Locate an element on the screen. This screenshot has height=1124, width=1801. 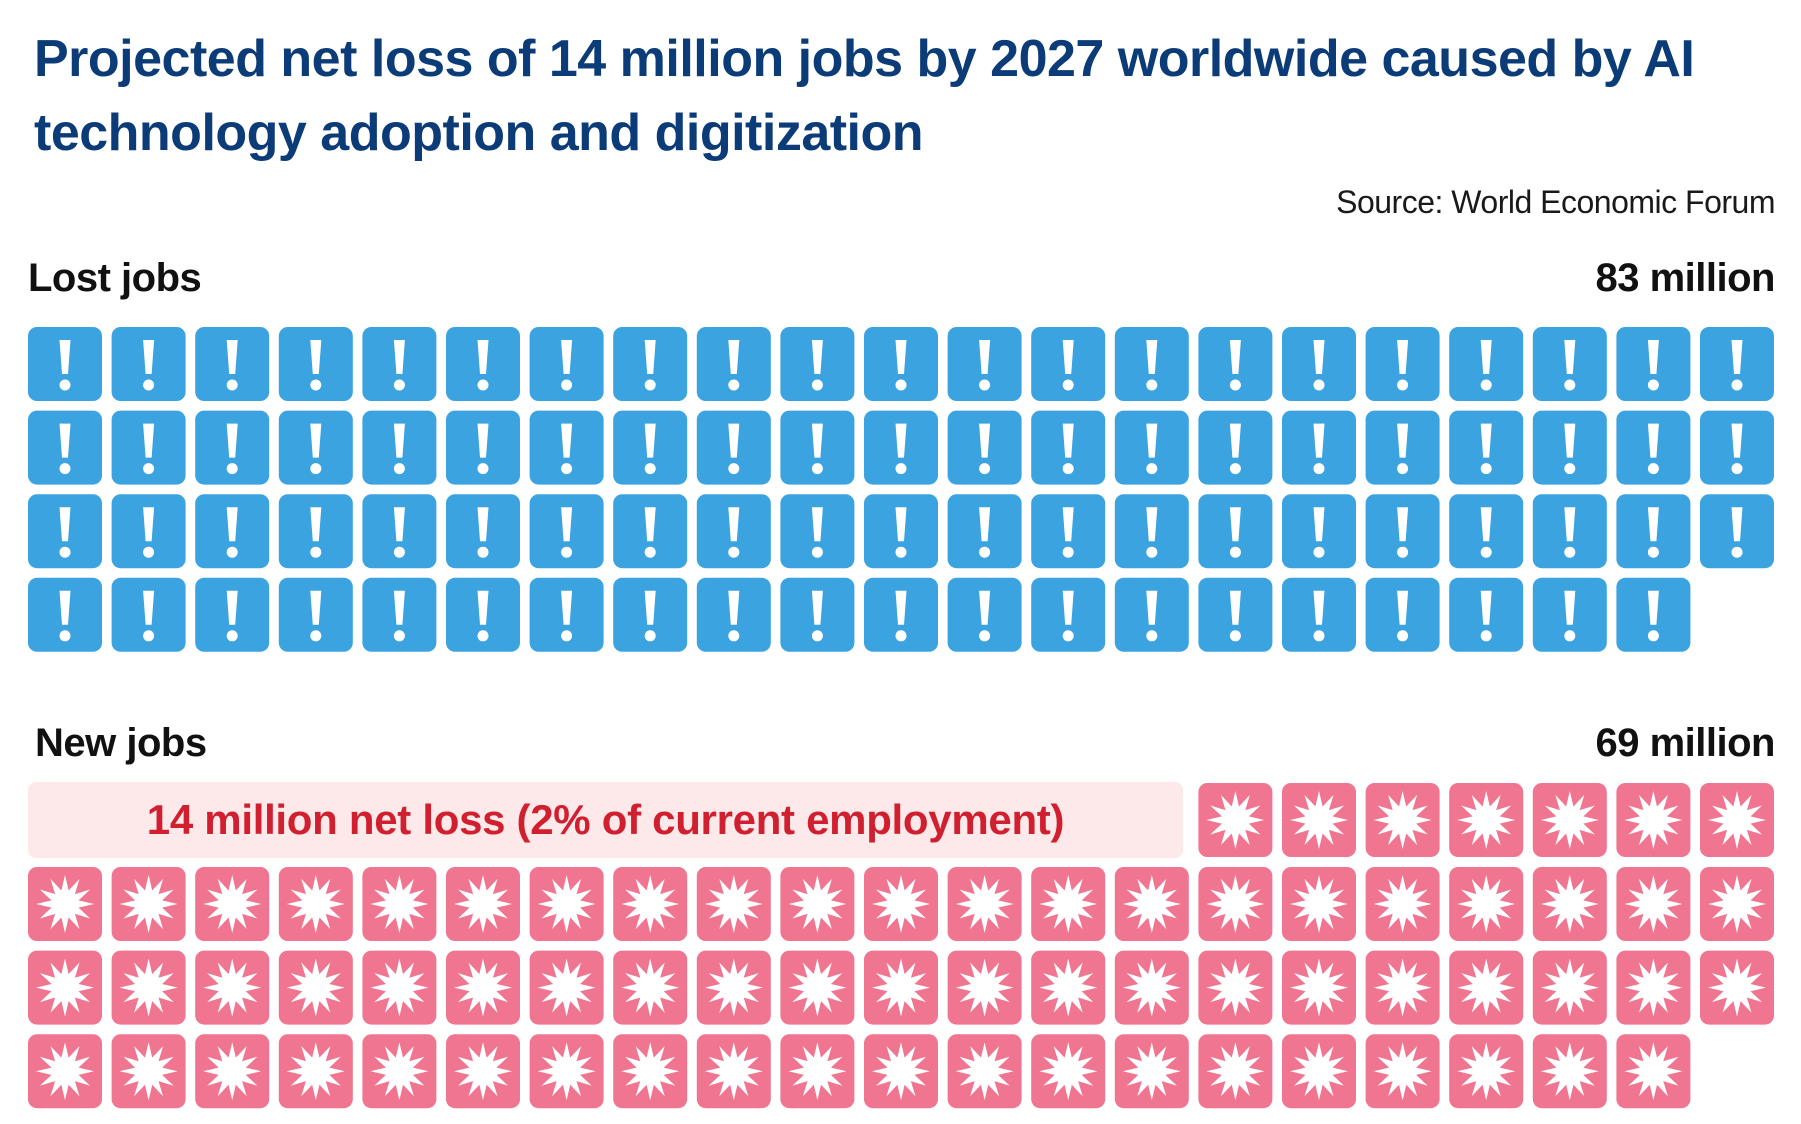
source-note: Source: World Economic Forum is located at coordinates (1555, 202).